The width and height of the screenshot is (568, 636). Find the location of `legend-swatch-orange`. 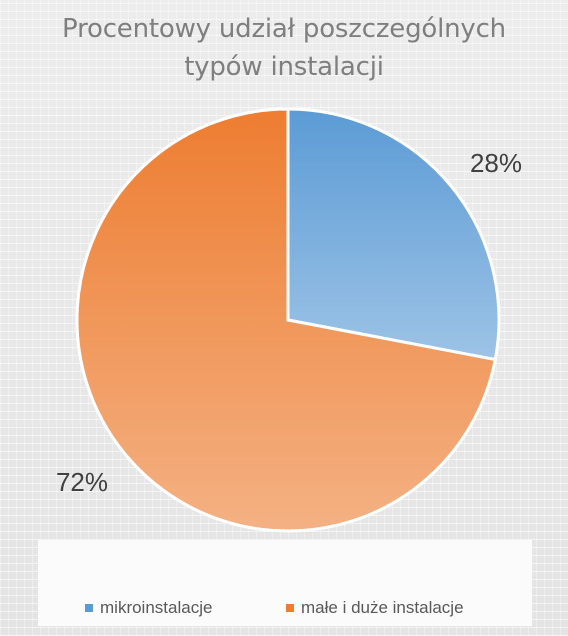

legend-swatch-orange is located at coordinates (290, 608).